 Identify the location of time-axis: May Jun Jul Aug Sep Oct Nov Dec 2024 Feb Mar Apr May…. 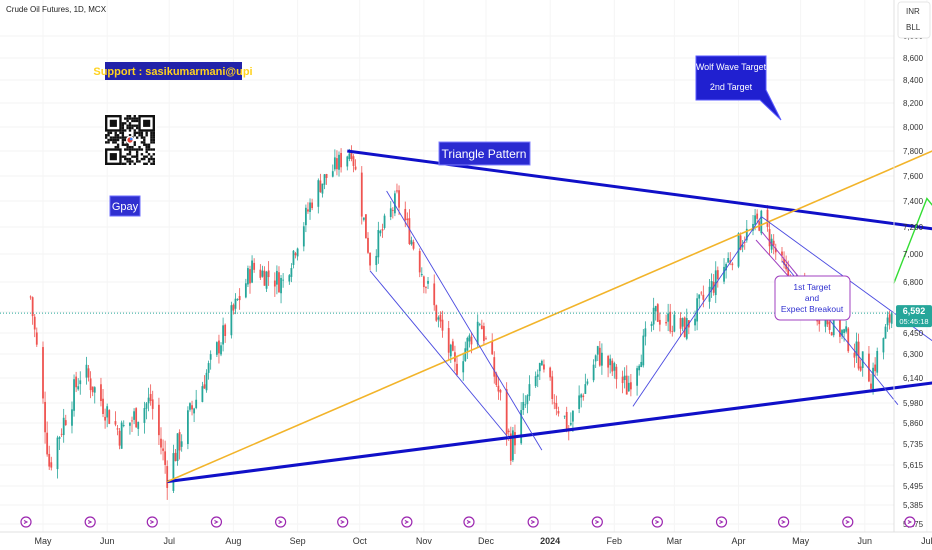
(483, 541).